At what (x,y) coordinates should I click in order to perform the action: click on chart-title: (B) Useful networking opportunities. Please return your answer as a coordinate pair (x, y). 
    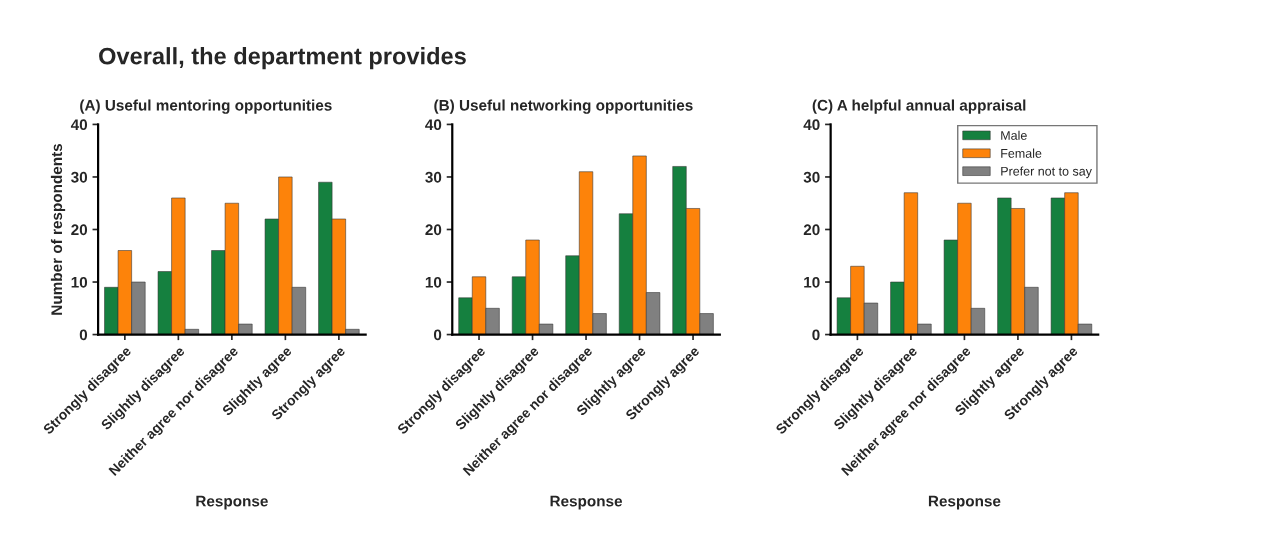
    Looking at the image, I should click on (563, 106).